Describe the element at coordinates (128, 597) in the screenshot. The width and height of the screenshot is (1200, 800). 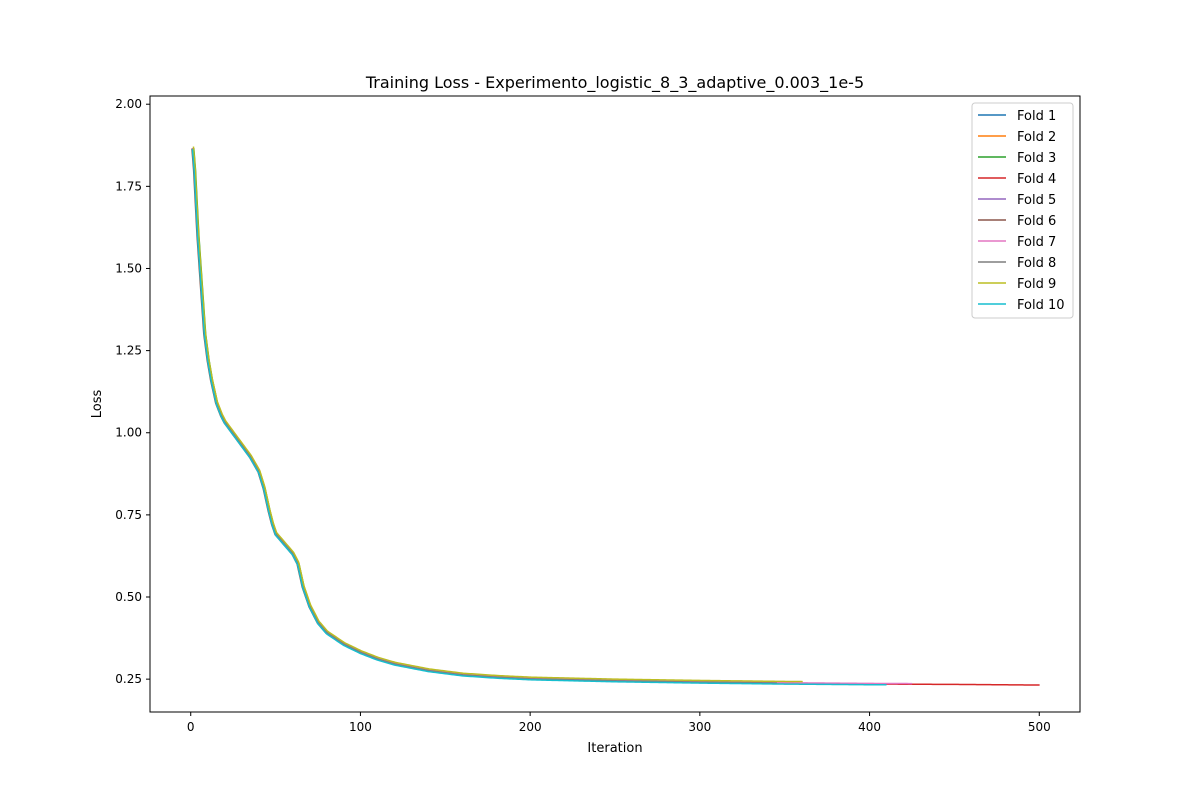
I see `y-tick-label: 0.50` at that location.